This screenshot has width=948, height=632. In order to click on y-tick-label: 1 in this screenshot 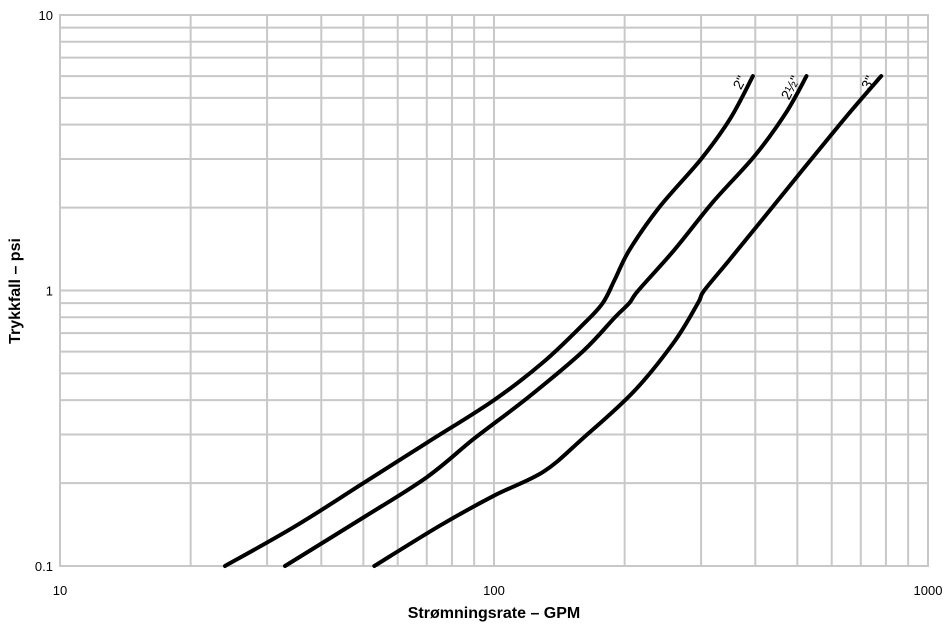, I will do `click(49, 291)`.